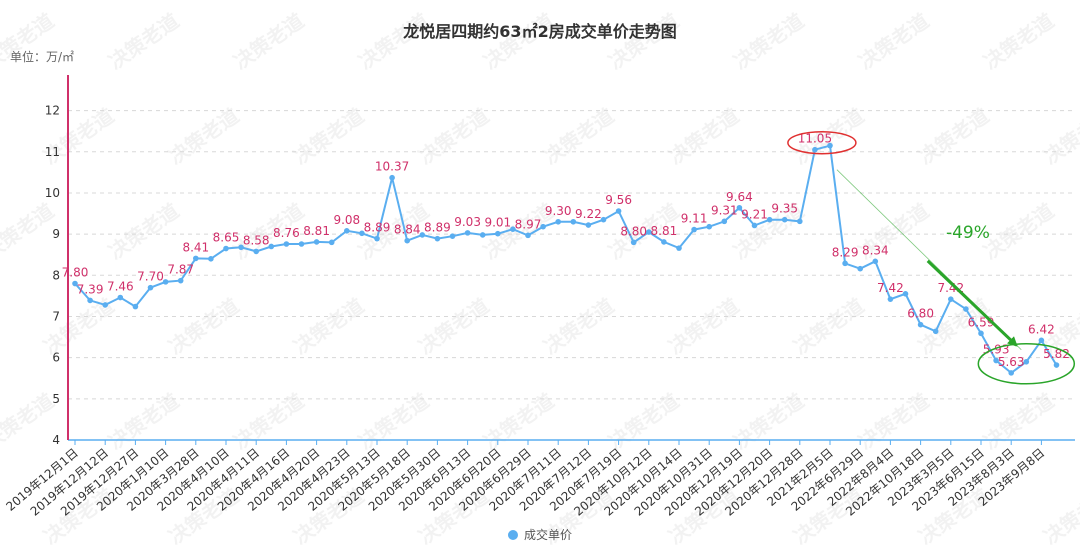  Describe the element at coordinates (195, 247) in the screenshot. I see `data-label: 8.41` at that location.